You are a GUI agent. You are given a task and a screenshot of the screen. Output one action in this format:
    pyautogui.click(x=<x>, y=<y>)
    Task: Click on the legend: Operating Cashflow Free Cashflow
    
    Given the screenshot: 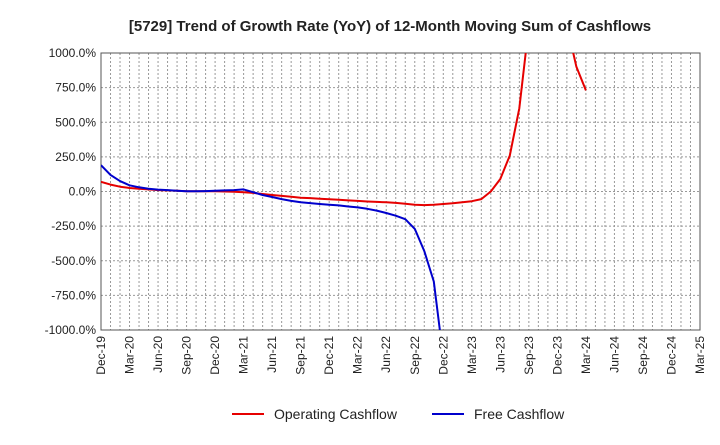 What is the action you would take?
    pyautogui.click(x=398, y=414)
    